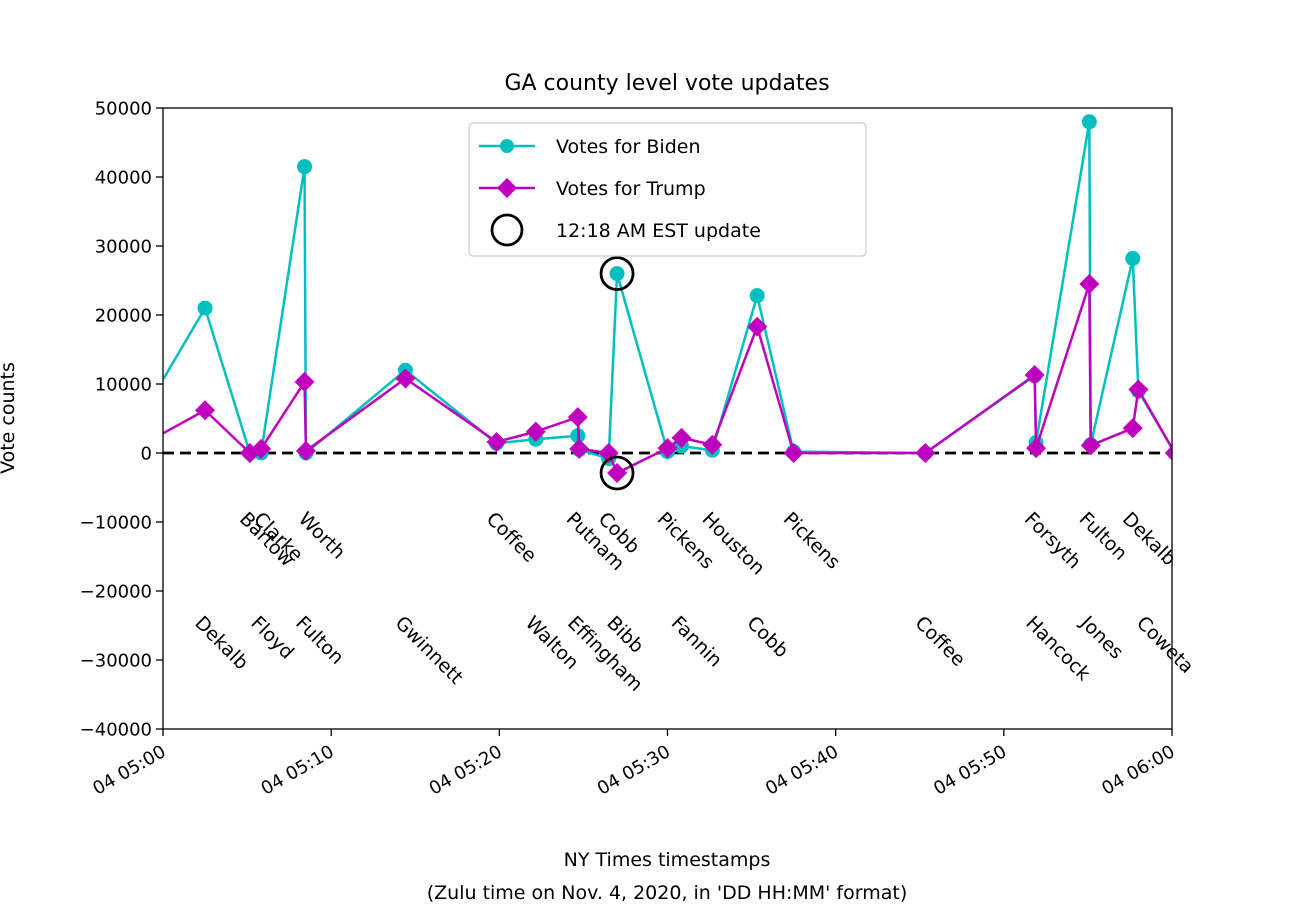 Image resolution: width=1302 pixels, height=911 pixels. Describe the element at coordinates (466, 770) in the screenshot. I see `x-tick-label: 04 05:20` at that location.